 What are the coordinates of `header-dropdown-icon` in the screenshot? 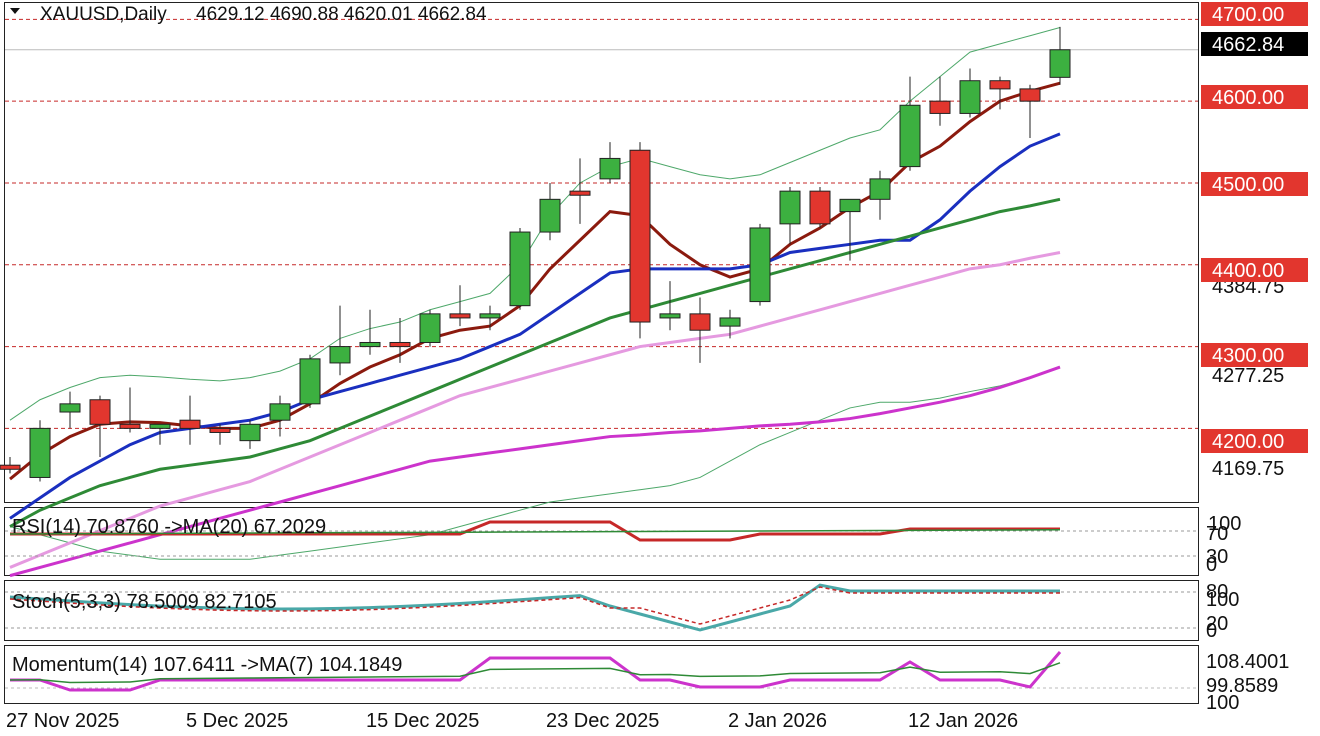 It's located at (15, 11).